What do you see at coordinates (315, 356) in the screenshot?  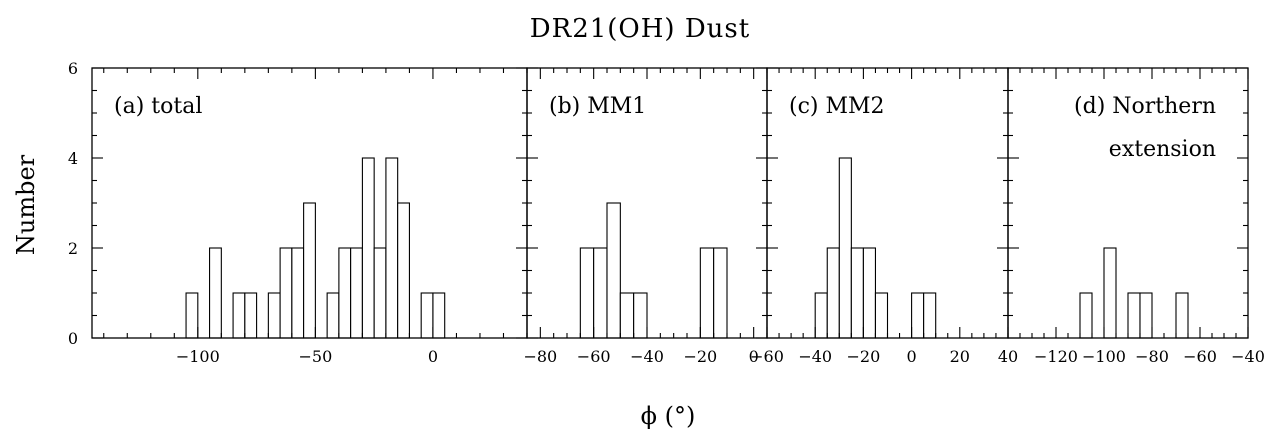 I see `x-tick-label: −50` at bounding box center [315, 356].